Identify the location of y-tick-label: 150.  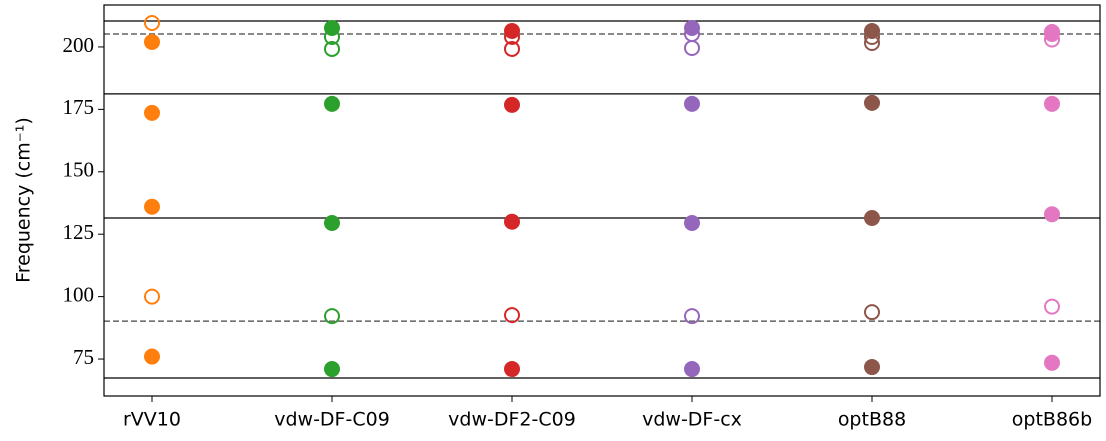
(79, 170).